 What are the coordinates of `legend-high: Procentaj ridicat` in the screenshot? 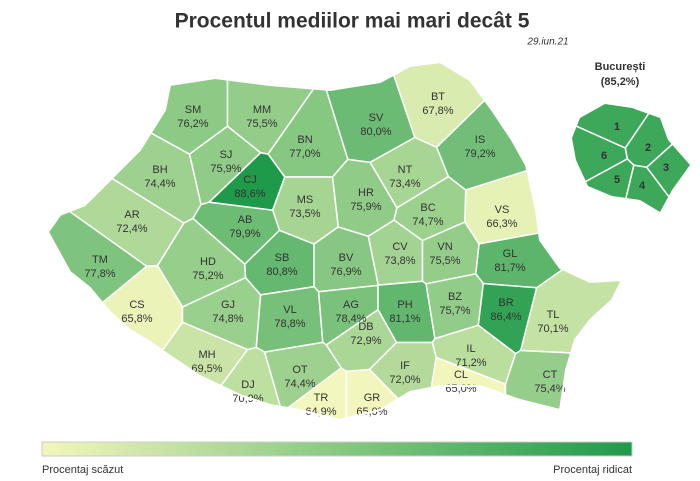 It's located at (592, 470).